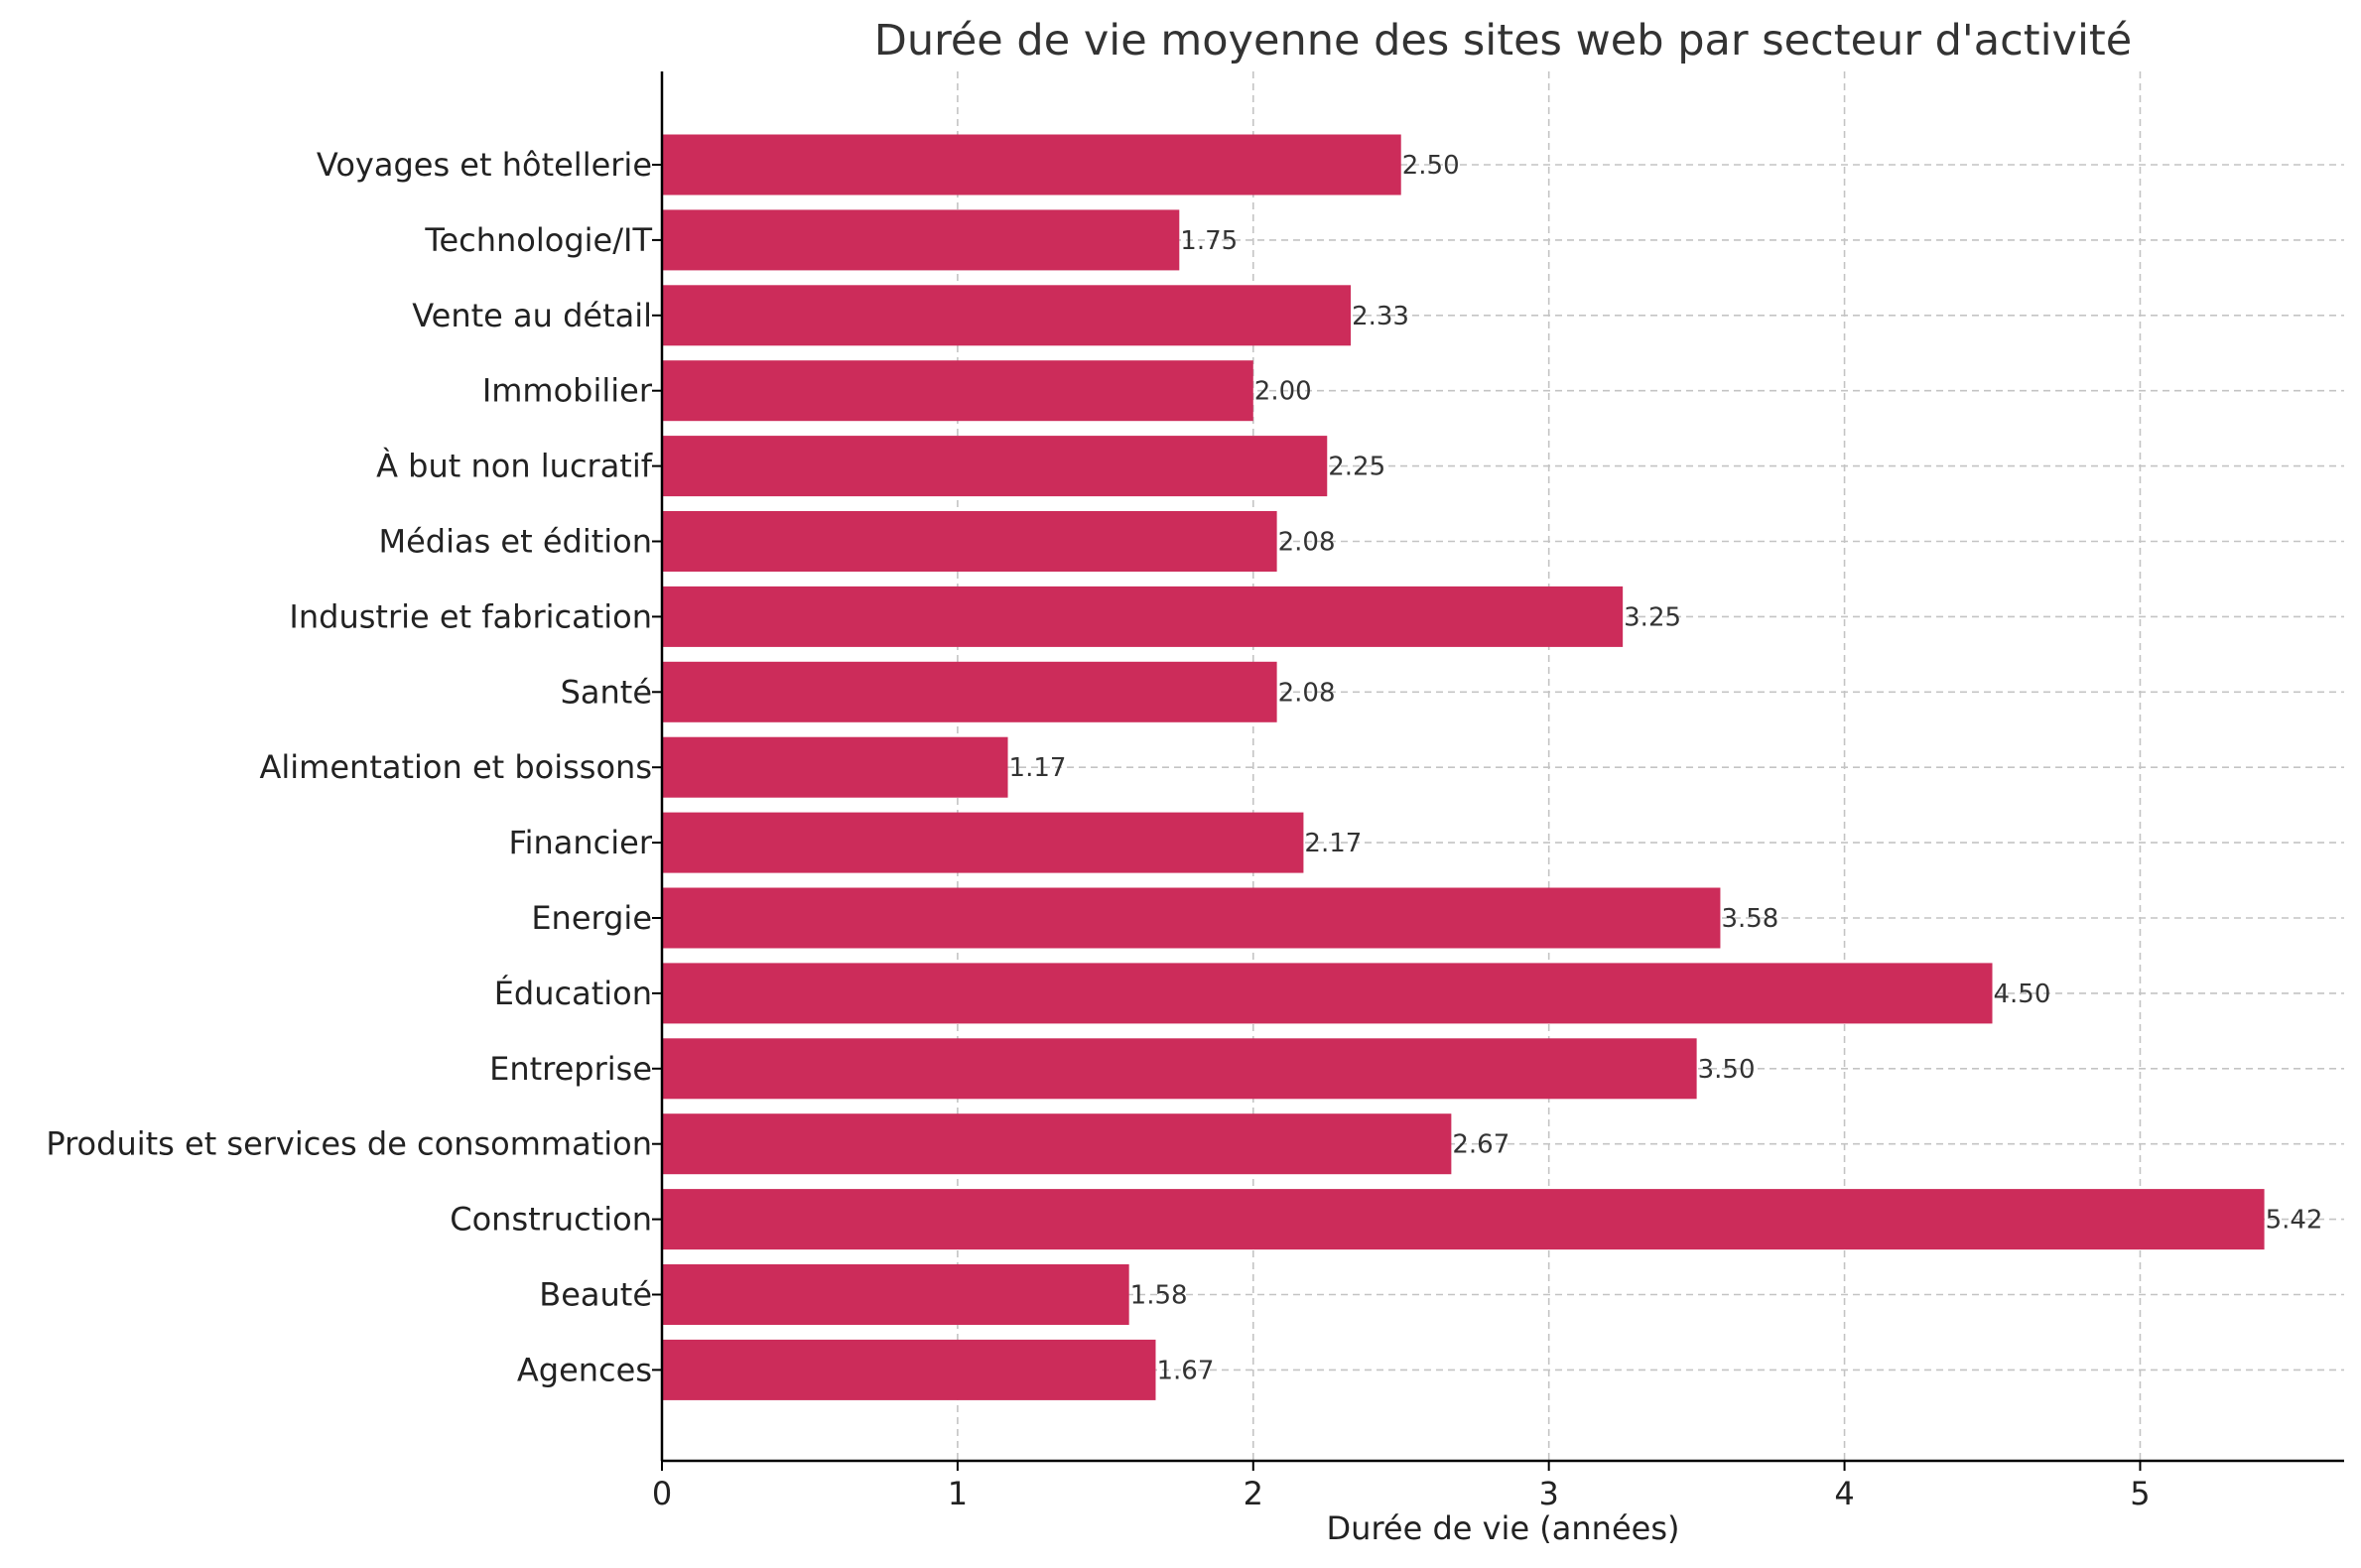 The width and height of the screenshot is (2361, 1568). I want to click on category-label: À but non lucratif, so click(514, 466).